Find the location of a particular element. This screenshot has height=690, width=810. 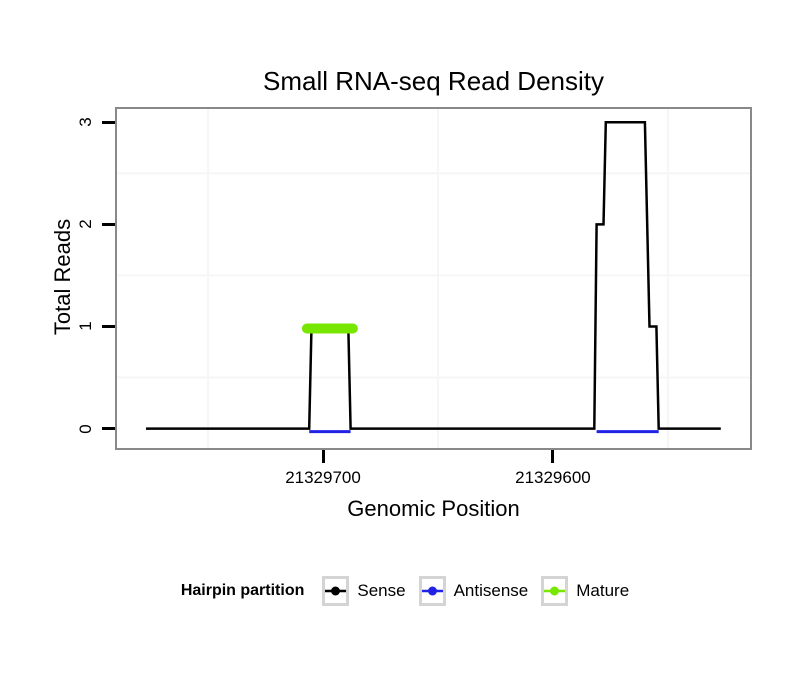

y-axis-tick-label: 0 is located at coordinates (85, 428).